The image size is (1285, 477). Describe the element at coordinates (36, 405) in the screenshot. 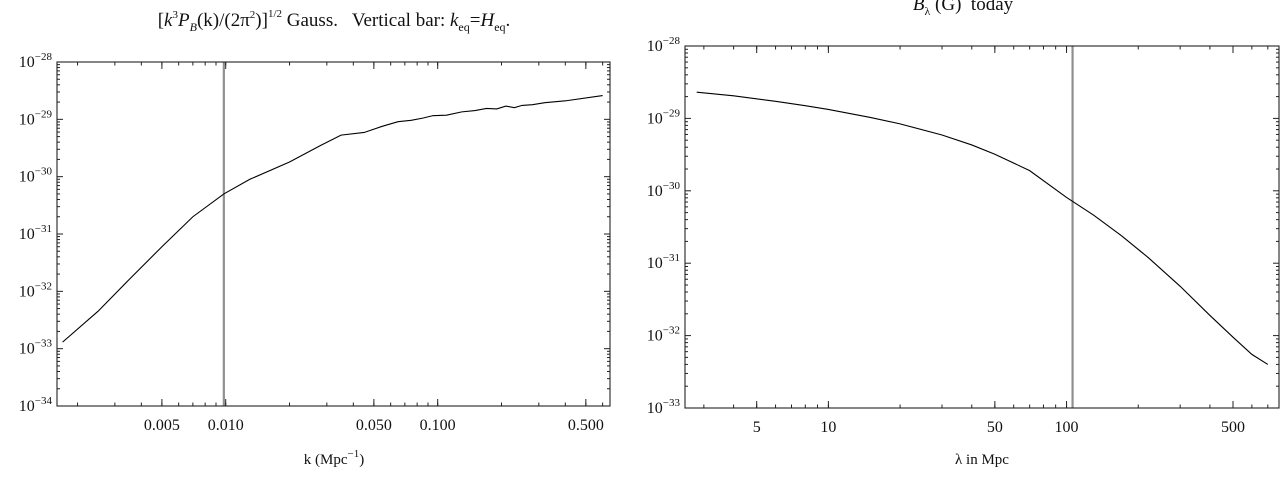

I see `y-tick-label: 10−34` at that location.